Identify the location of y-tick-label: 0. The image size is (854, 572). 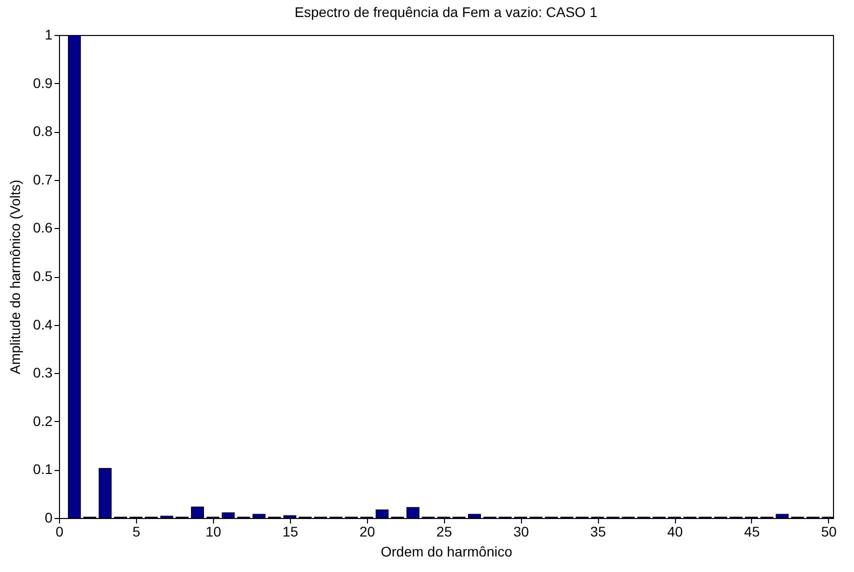
(48, 518).